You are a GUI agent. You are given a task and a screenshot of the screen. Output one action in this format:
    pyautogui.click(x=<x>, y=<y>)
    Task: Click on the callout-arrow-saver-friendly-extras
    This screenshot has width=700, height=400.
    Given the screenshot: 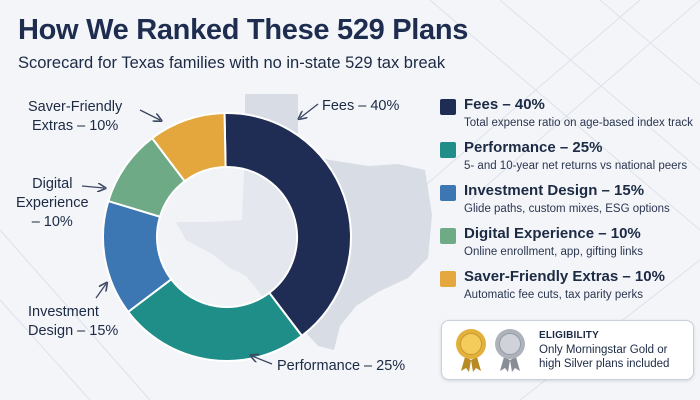 What is the action you would take?
    pyautogui.click(x=149, y=114)
    